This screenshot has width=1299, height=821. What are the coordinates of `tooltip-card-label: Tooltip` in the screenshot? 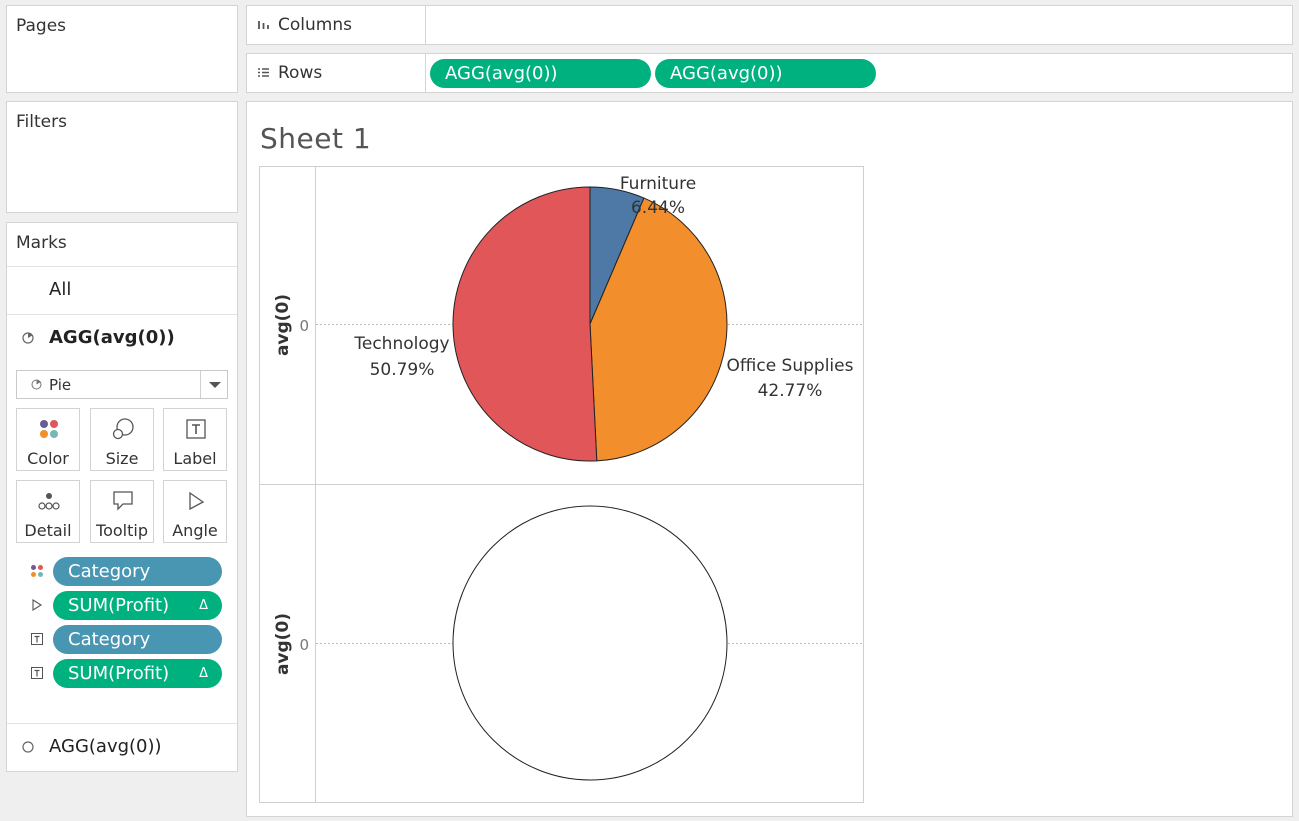 It's located at (122, 530).